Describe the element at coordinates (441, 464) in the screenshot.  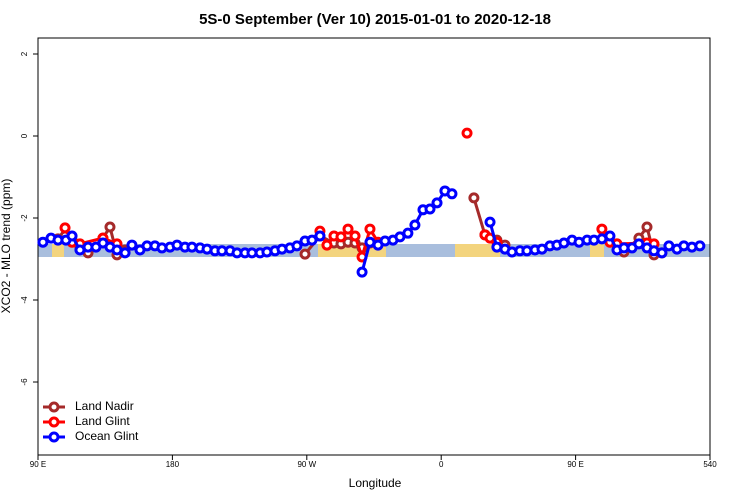
I see `x-tick-label: 0` at that location.